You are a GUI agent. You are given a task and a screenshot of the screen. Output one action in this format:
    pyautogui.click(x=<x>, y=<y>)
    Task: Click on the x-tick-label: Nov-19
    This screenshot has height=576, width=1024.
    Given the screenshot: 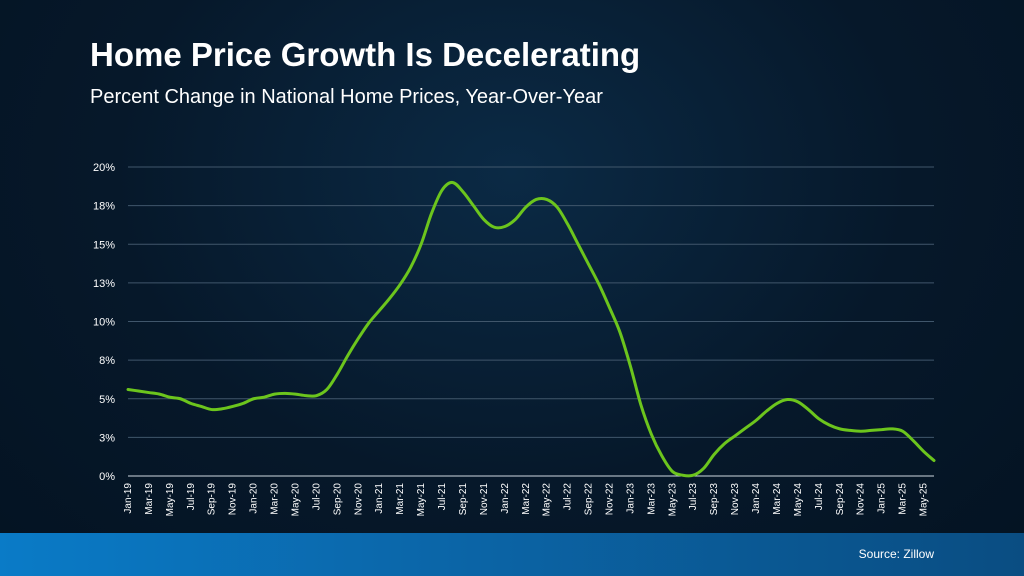 What is the action you would take?
    pyautogui.click(x=233, y=499)
    